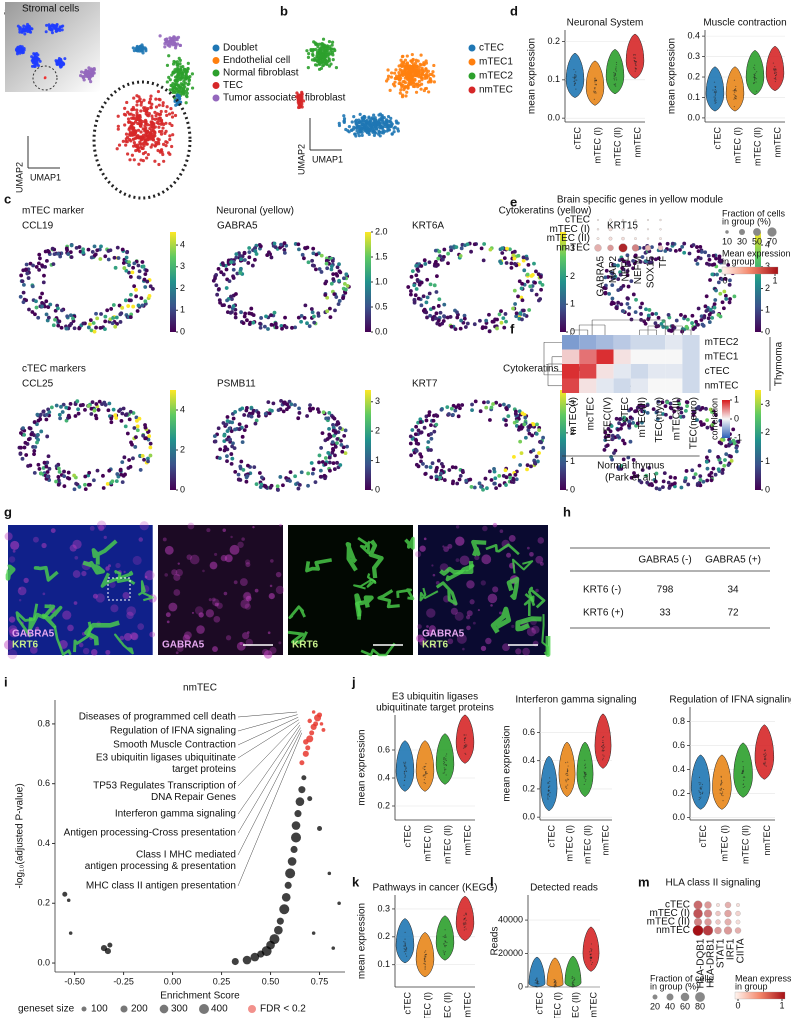 This screenshot has width=791, height=1018. Describe the element at coordinates (256, 60) in the screenshot. I see `legend-label: Endothelial cell` at that location.